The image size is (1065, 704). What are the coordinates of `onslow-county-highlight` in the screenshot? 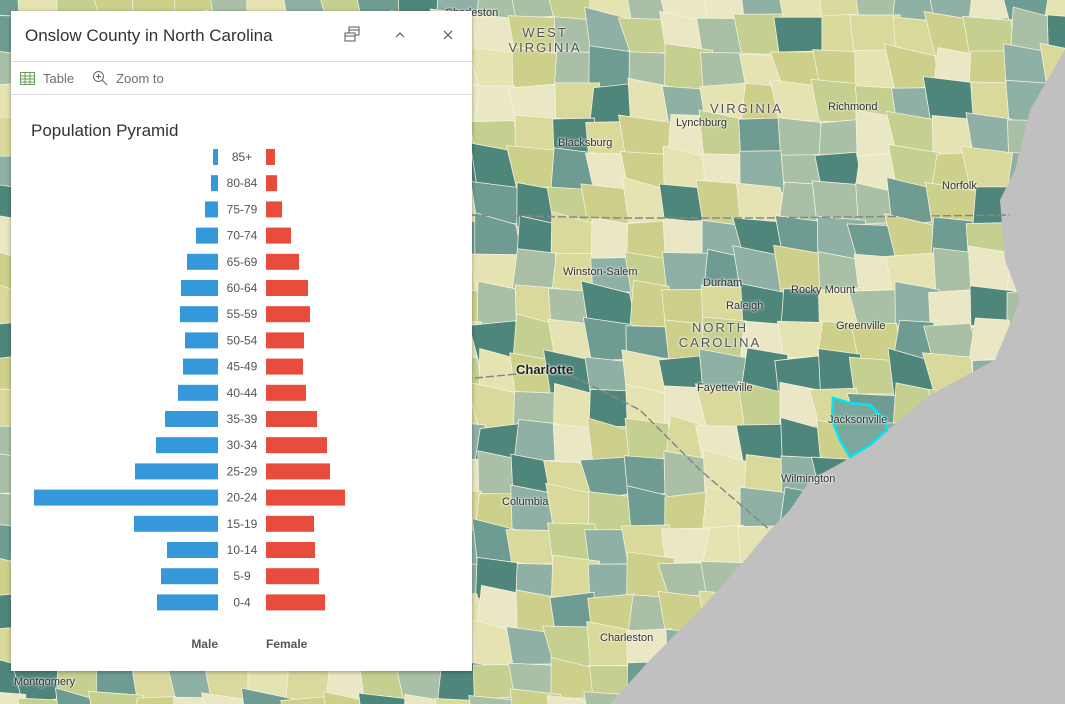 It's located at (859, 427).